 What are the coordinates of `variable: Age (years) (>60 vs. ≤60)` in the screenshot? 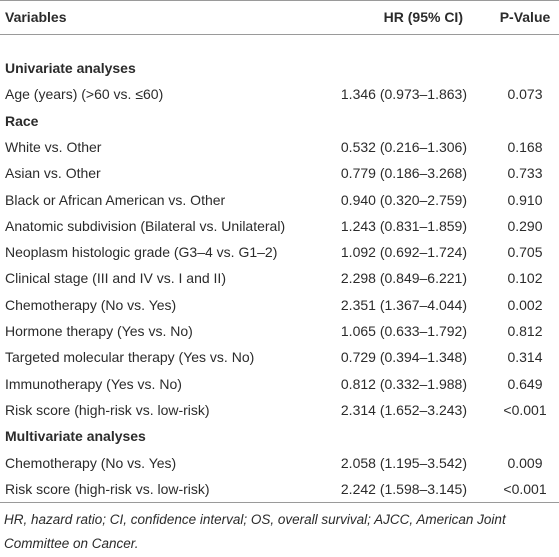 It's located at (84, 94).